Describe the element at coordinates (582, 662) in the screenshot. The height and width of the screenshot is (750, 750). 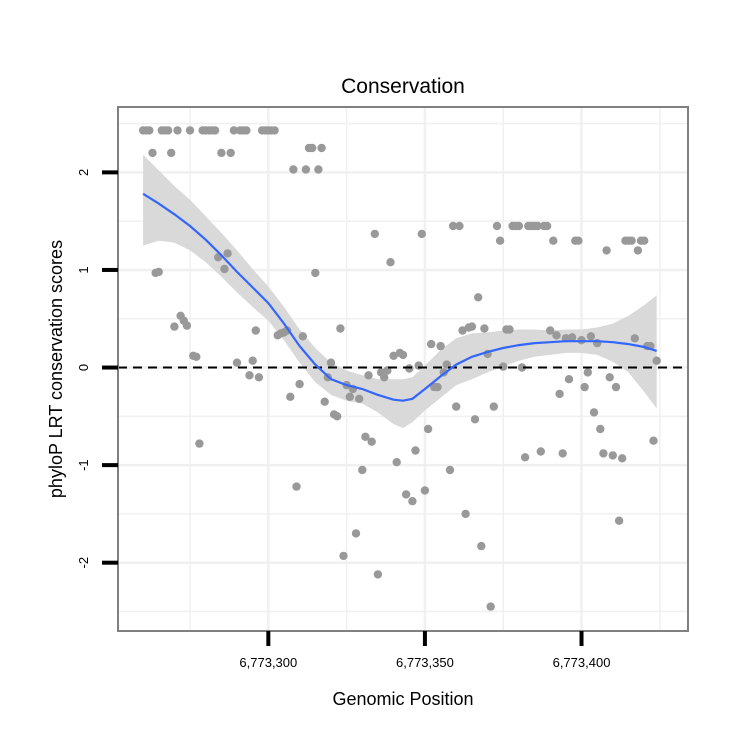
I see `x-tick-label: 6,773,400` at that location.